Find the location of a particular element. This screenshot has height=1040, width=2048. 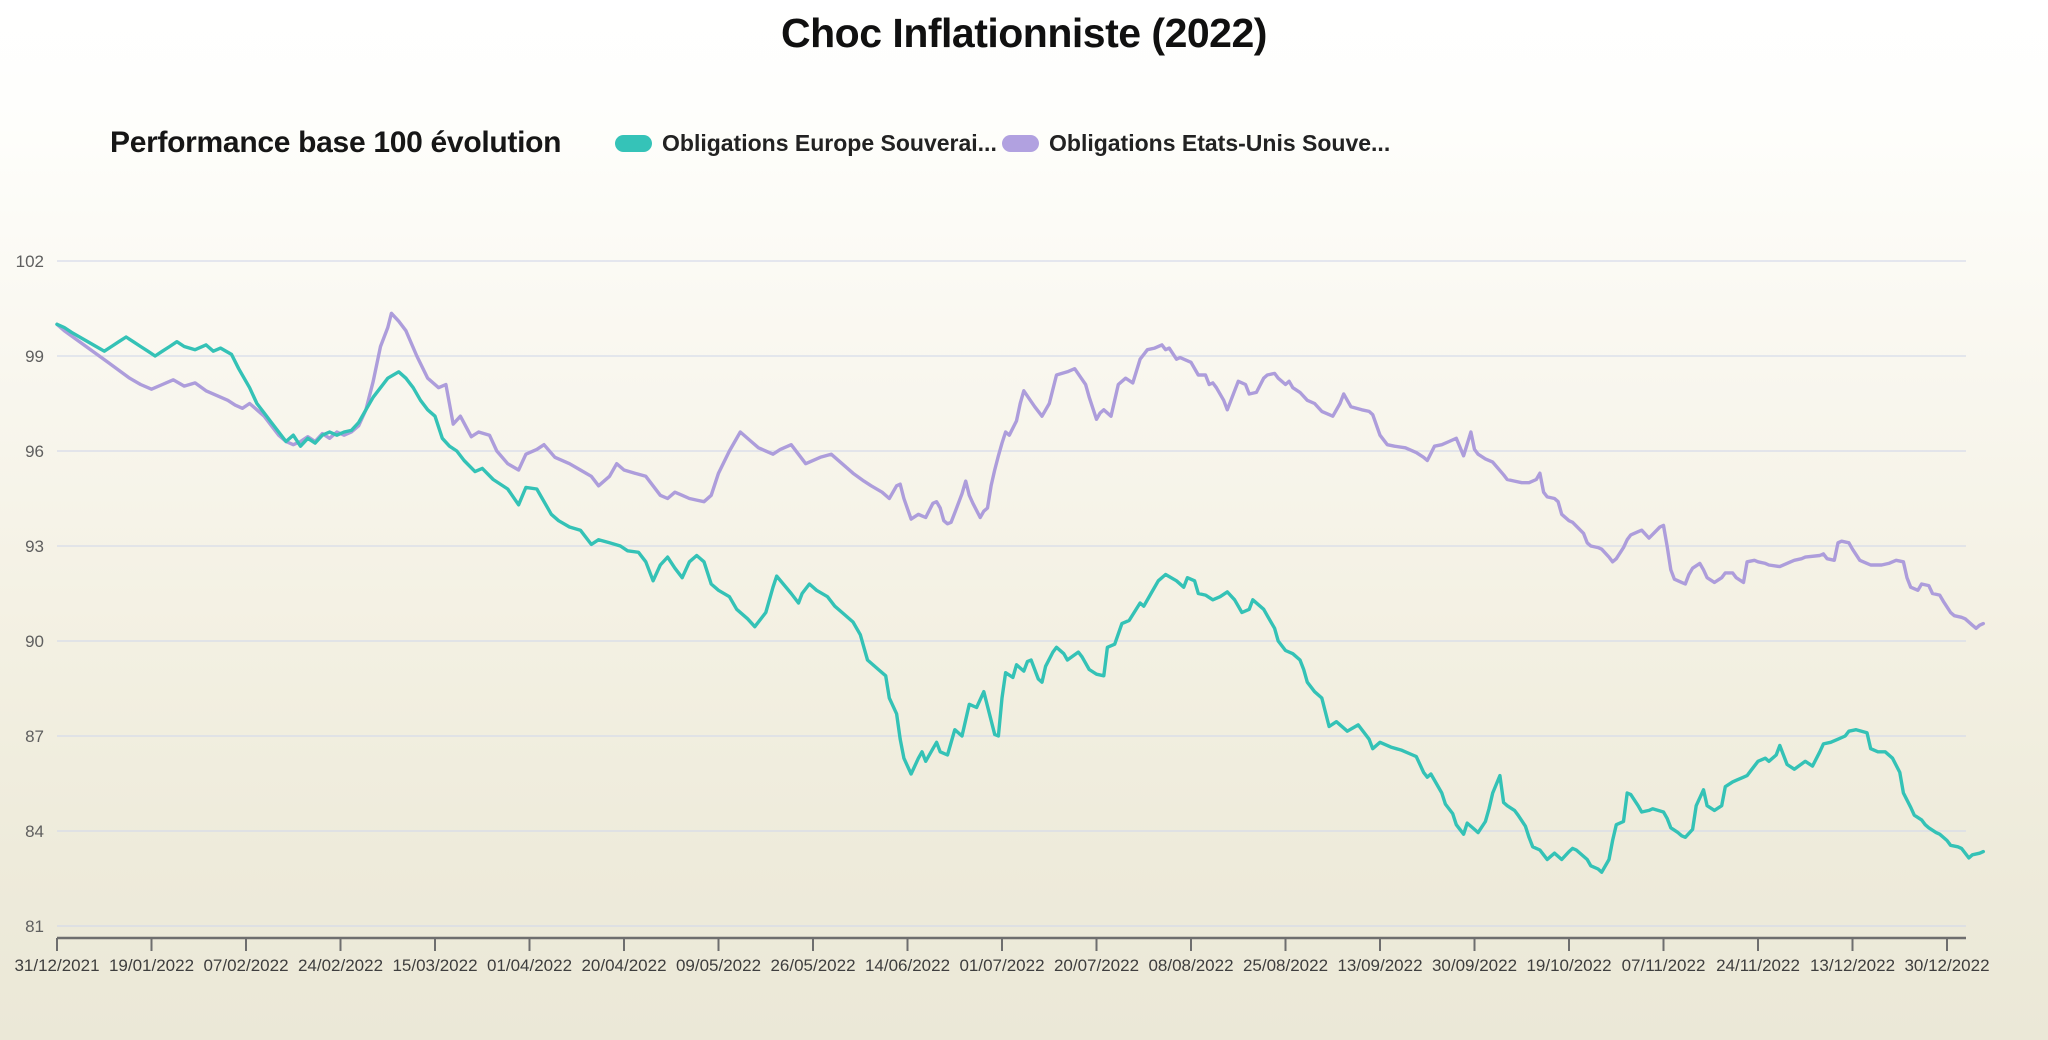

x-axis-tick-label: 01/04/2022 is located at coordinates (529, 965).